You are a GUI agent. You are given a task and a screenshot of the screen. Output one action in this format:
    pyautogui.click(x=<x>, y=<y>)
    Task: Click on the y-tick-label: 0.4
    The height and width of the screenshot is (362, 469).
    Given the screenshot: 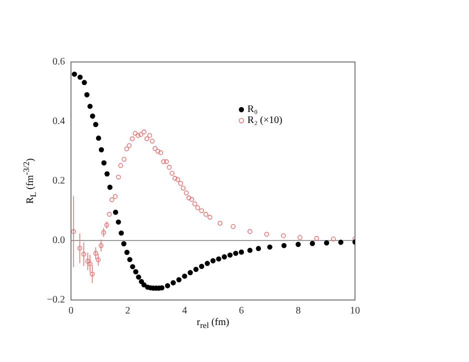 What is the action you would take?
    pyautogui.click(x=58, y=122)
    